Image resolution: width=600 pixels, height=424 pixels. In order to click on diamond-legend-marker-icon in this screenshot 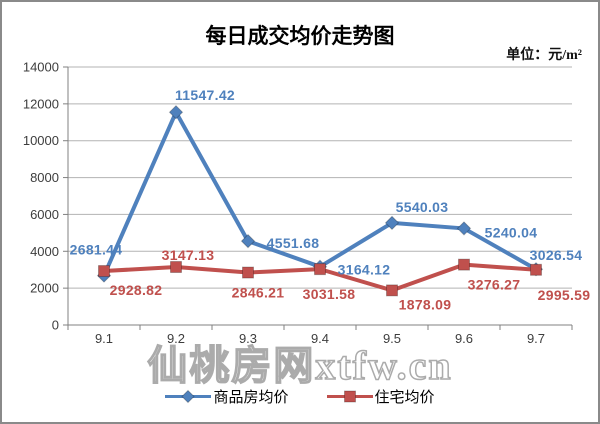, I will do `click(188, 396)`.